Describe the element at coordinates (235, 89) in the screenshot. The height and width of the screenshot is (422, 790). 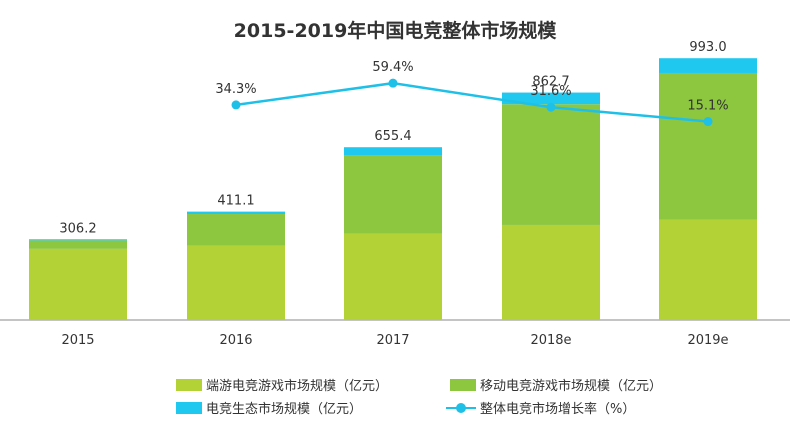
I see `growth-rate-label-2016: 34.3%` at that location.